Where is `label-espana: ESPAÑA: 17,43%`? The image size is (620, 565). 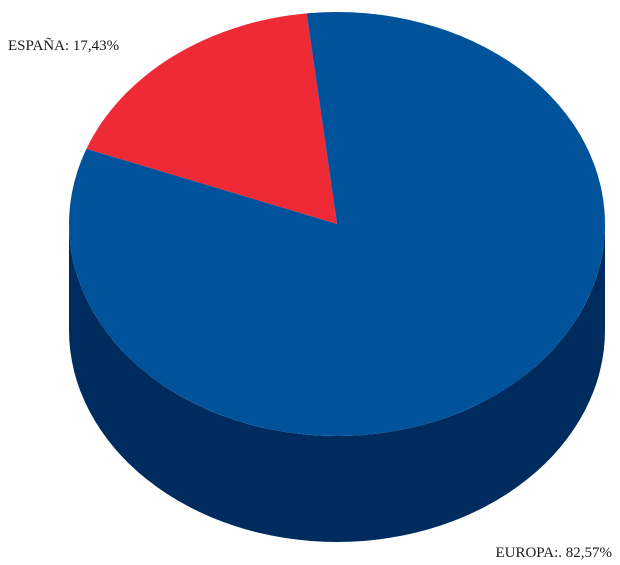 label-espana: ESPAÑA: 17,43% is located at coordinates (63, 46).